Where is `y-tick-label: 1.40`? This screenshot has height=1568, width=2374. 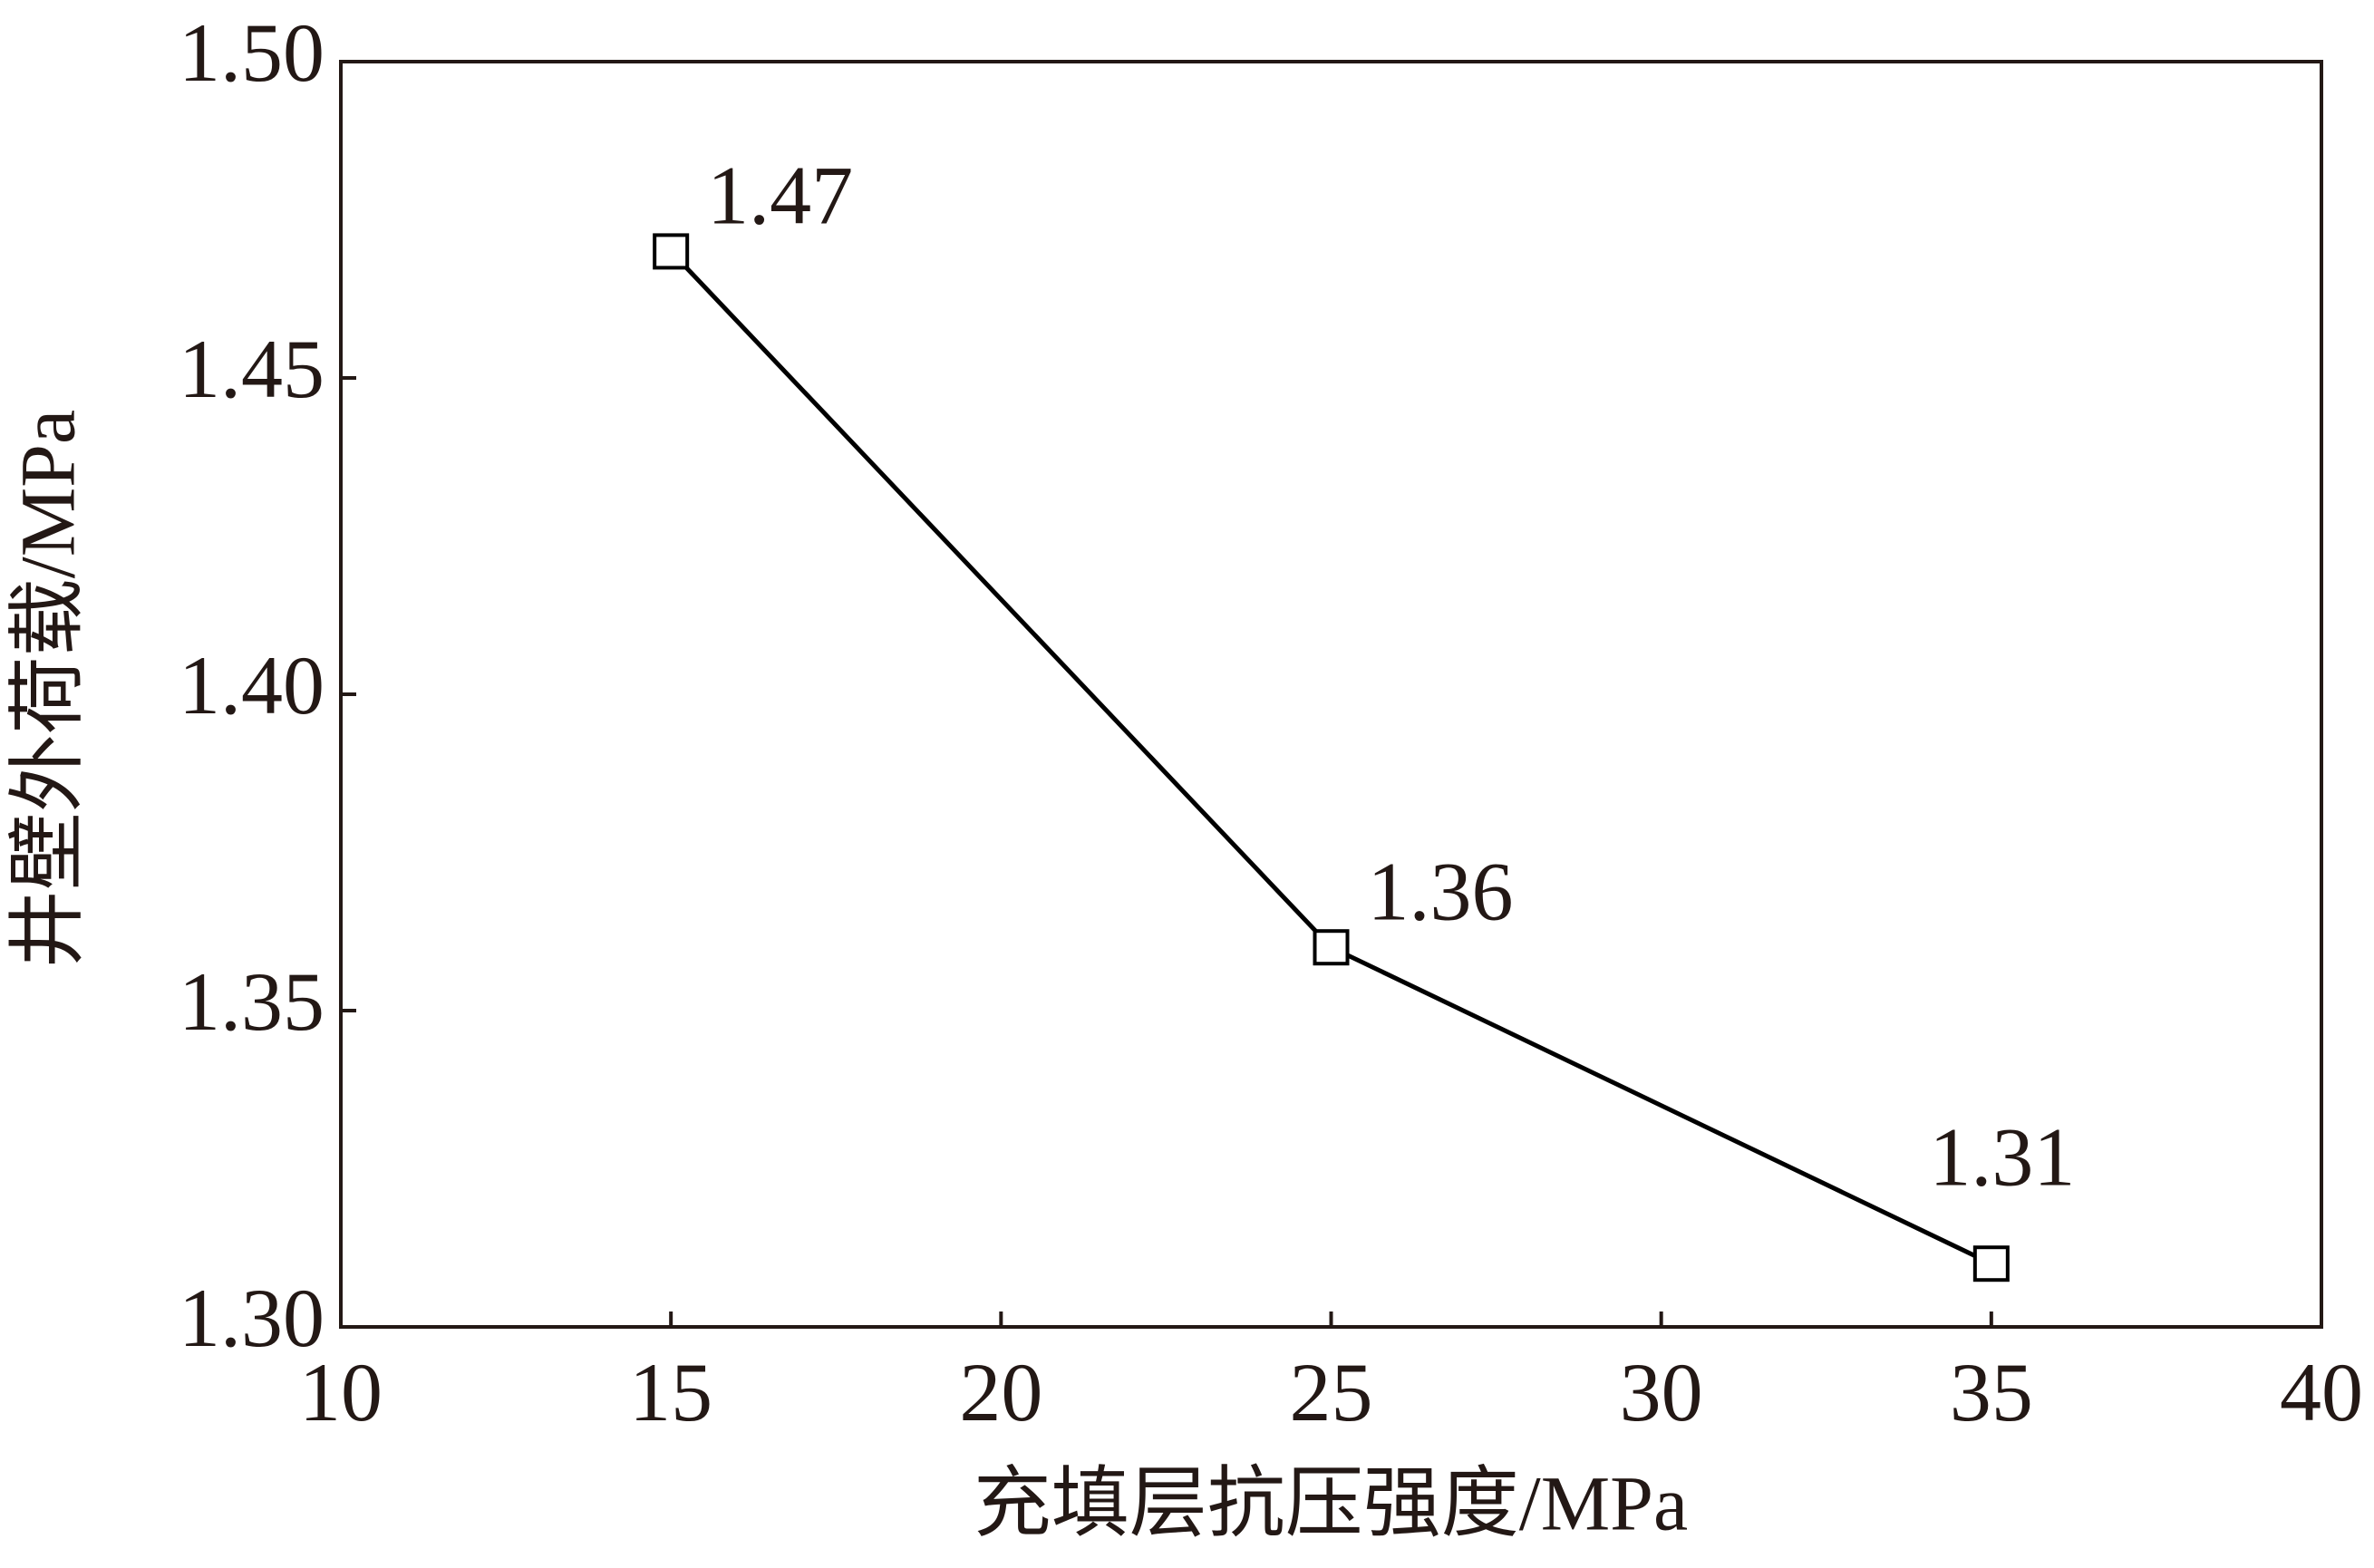
y-tick-label: 1.40 is located at coordinates (252, 685).